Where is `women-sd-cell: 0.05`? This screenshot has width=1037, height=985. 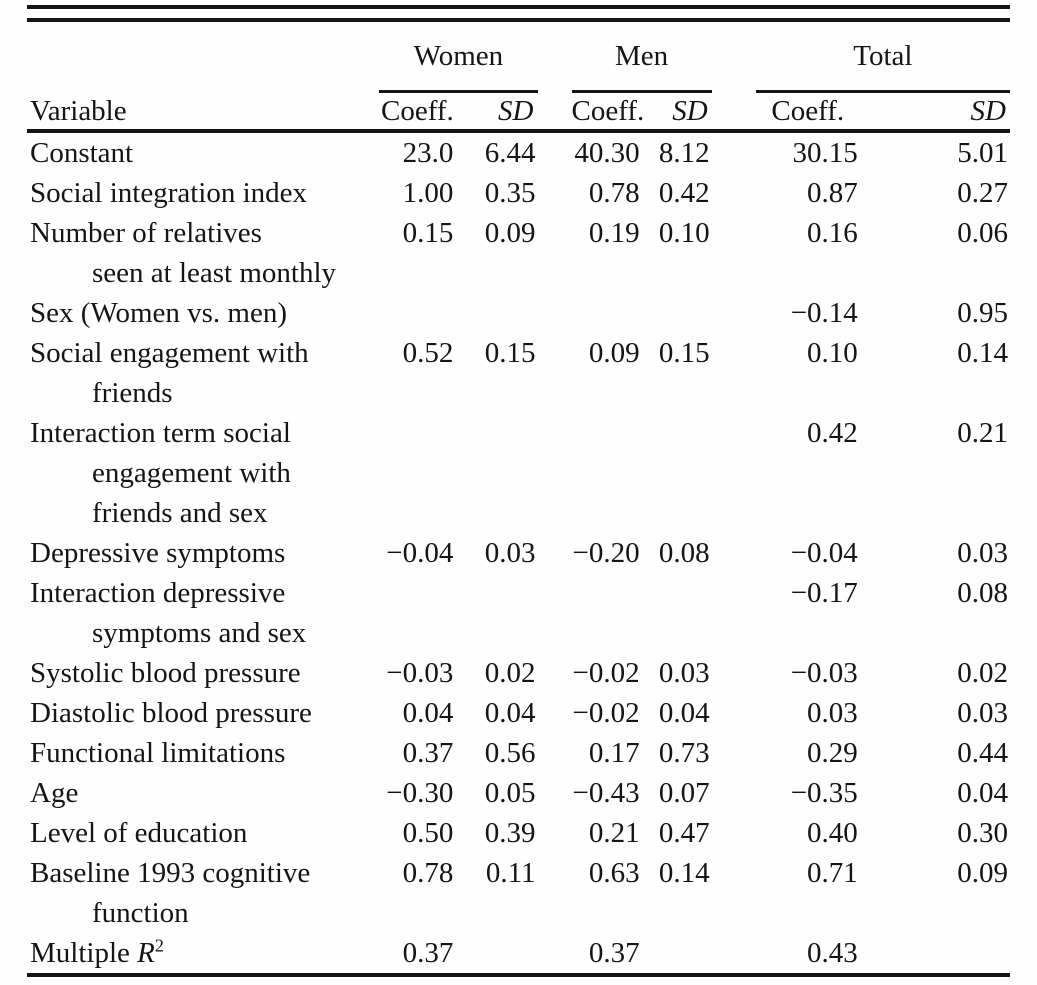 women-sd-cell: 0.05 is located at coordinates (510, 793).